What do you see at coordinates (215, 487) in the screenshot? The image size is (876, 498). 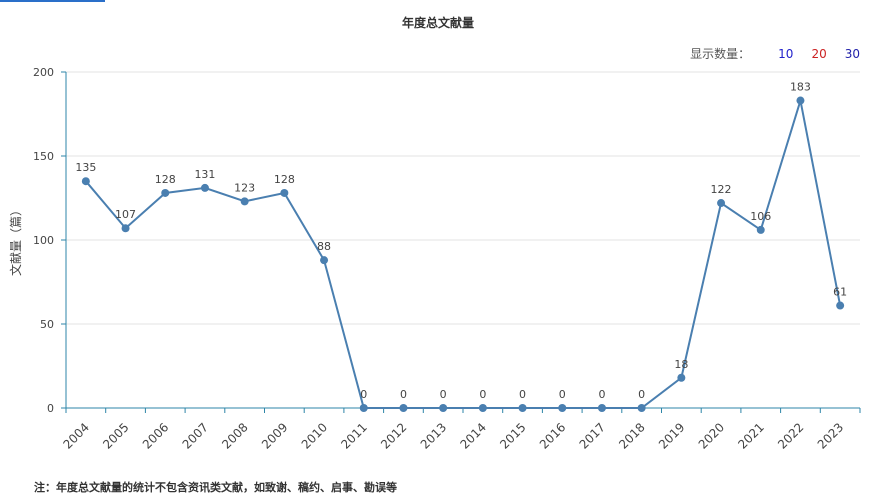 I see `footnote: 注：年度总文献量的统计不包含资讯类文献，如致谢、稿约、启事、勘误等` at bounding box center [215, 487].